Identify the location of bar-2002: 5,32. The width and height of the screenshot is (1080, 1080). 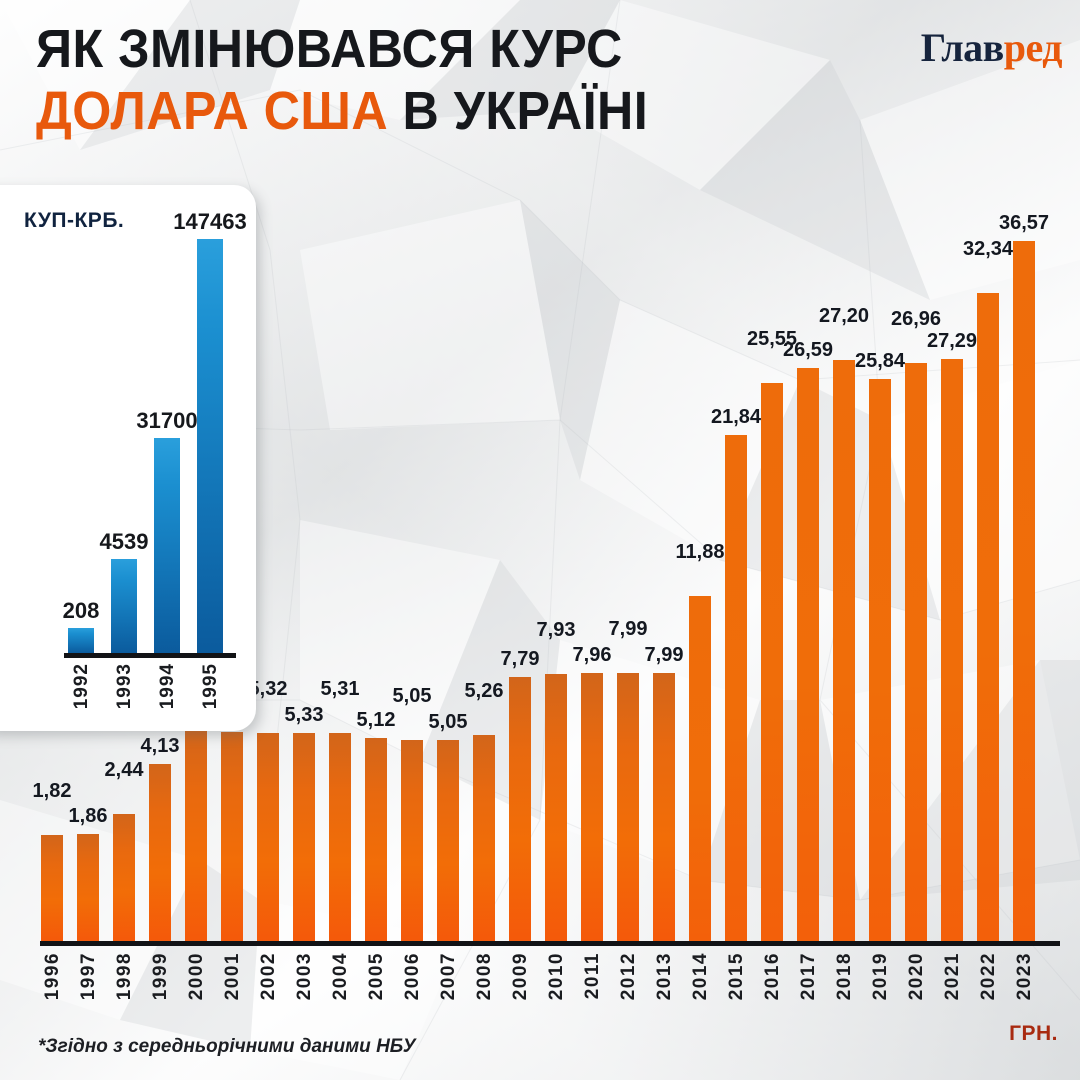
(268, 809).